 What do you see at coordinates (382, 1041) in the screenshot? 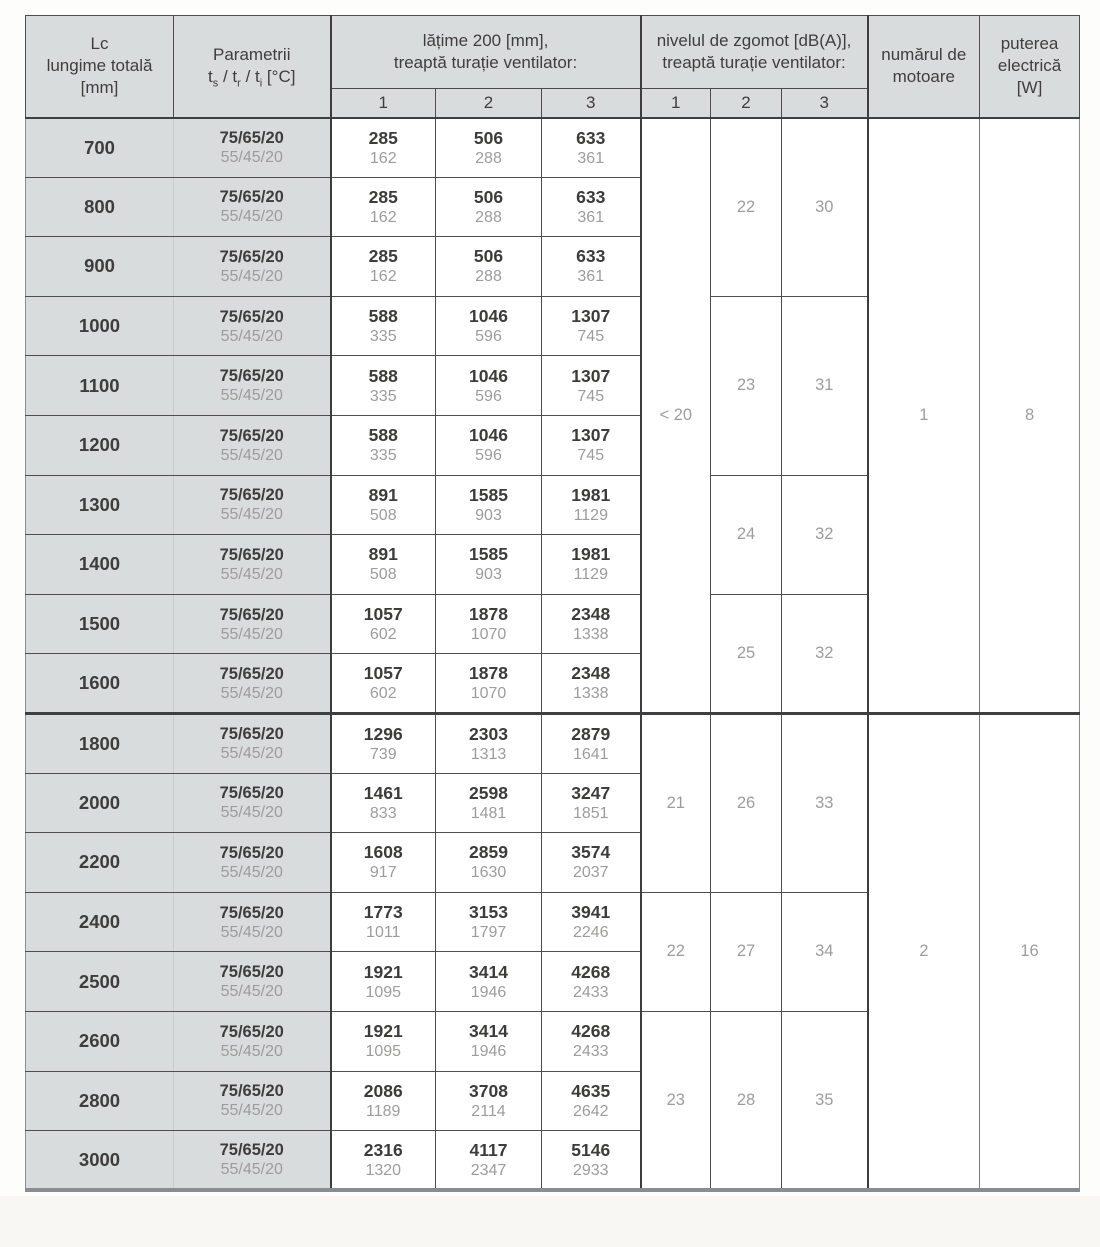
I see `heat-output-cell-step-1: 1921 1095` at bounding box center [382, 1041].